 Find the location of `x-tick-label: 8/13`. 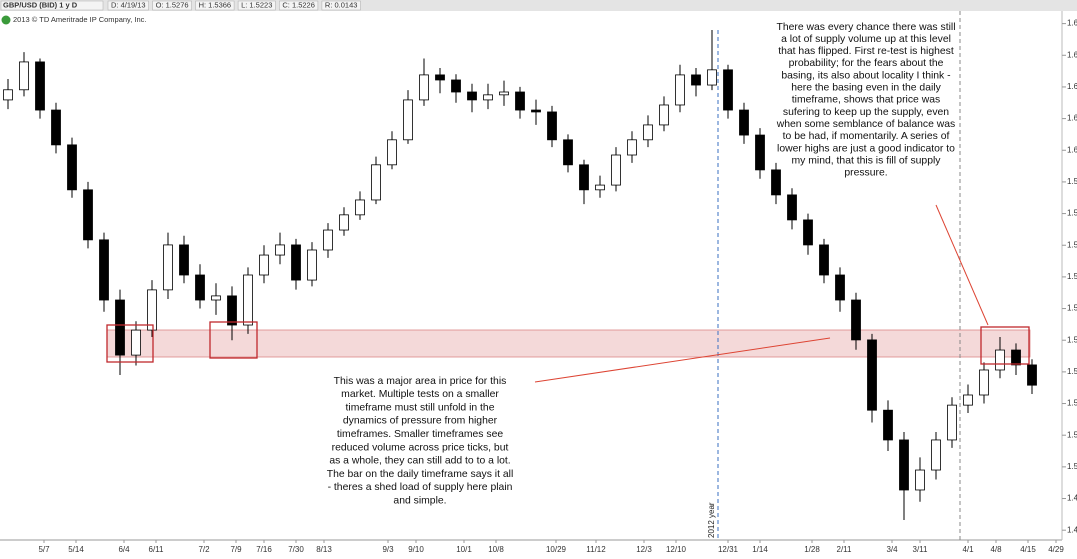

x-tick-label: 8/13 is located at coordinates (324, 549).